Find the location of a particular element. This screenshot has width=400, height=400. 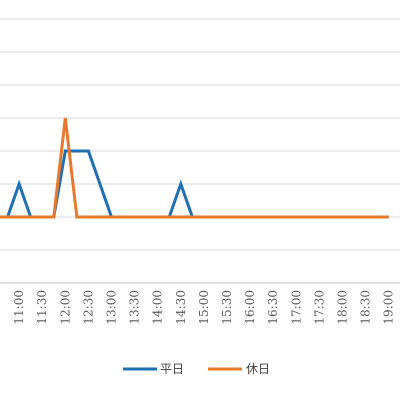

x-tick-label: 12:00 is located at coordinates (65, 307).